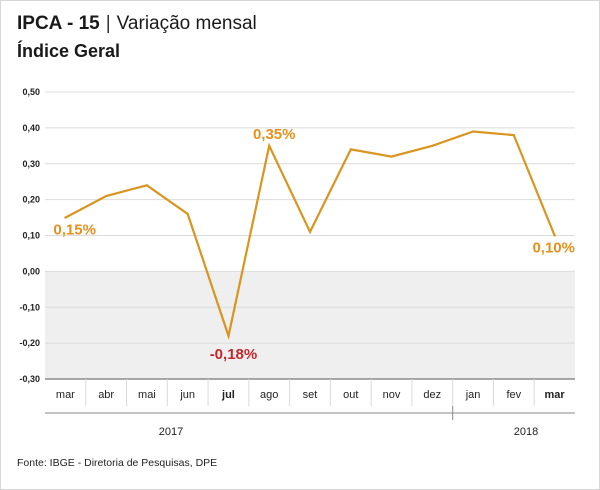  I want to click on y-tick-label: 0,20, so click(31, 200).